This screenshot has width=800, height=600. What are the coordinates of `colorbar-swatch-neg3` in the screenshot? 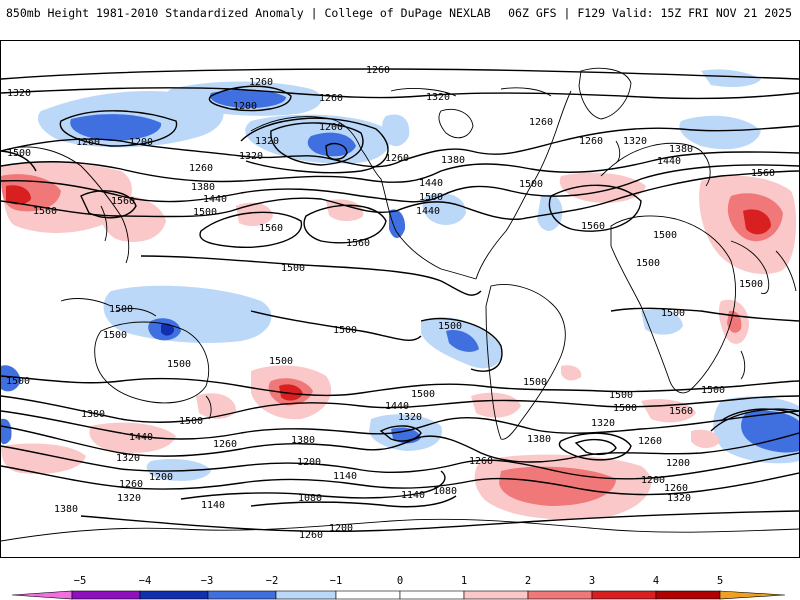 It's located at (174, 595).